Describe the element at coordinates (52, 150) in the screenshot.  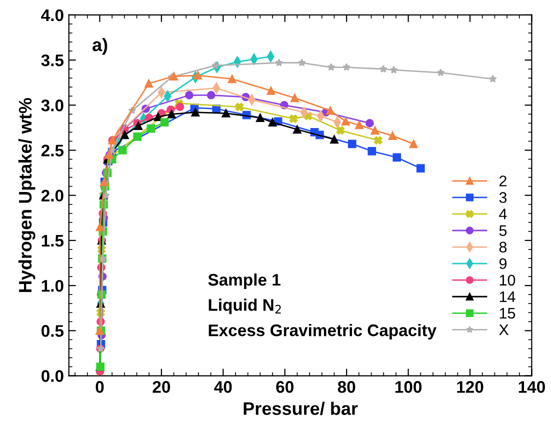
I see `y-tick-label: 2.5` at that location.